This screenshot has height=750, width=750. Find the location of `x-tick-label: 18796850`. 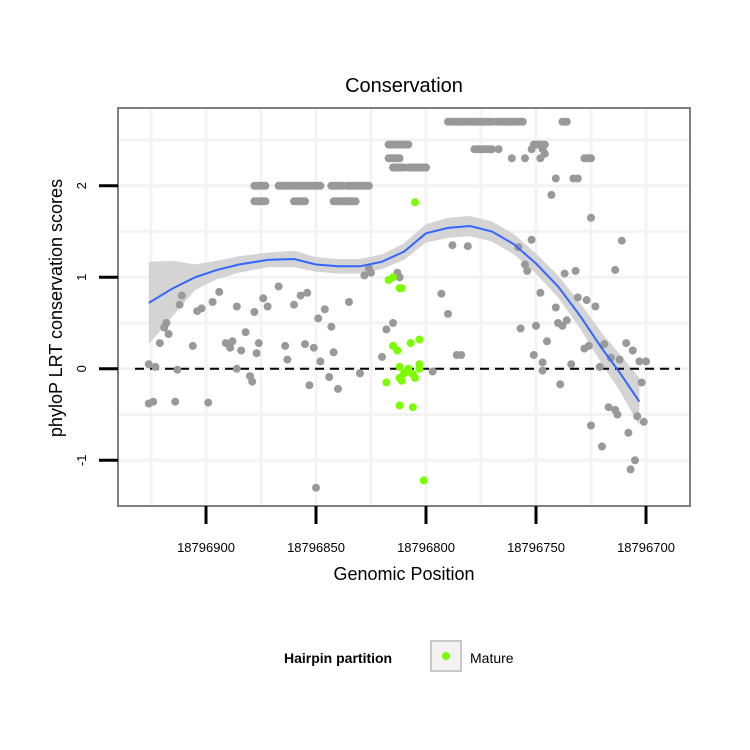

x-tick-label: 18796850 is located at coordinates (316, 547).